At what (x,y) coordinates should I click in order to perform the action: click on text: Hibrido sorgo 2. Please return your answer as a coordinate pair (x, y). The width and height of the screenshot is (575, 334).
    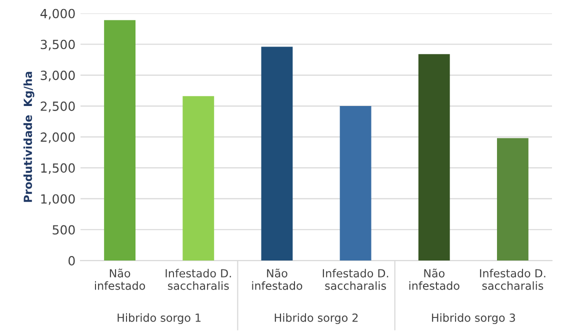
    Looking at the image, I should click on (316, 318).